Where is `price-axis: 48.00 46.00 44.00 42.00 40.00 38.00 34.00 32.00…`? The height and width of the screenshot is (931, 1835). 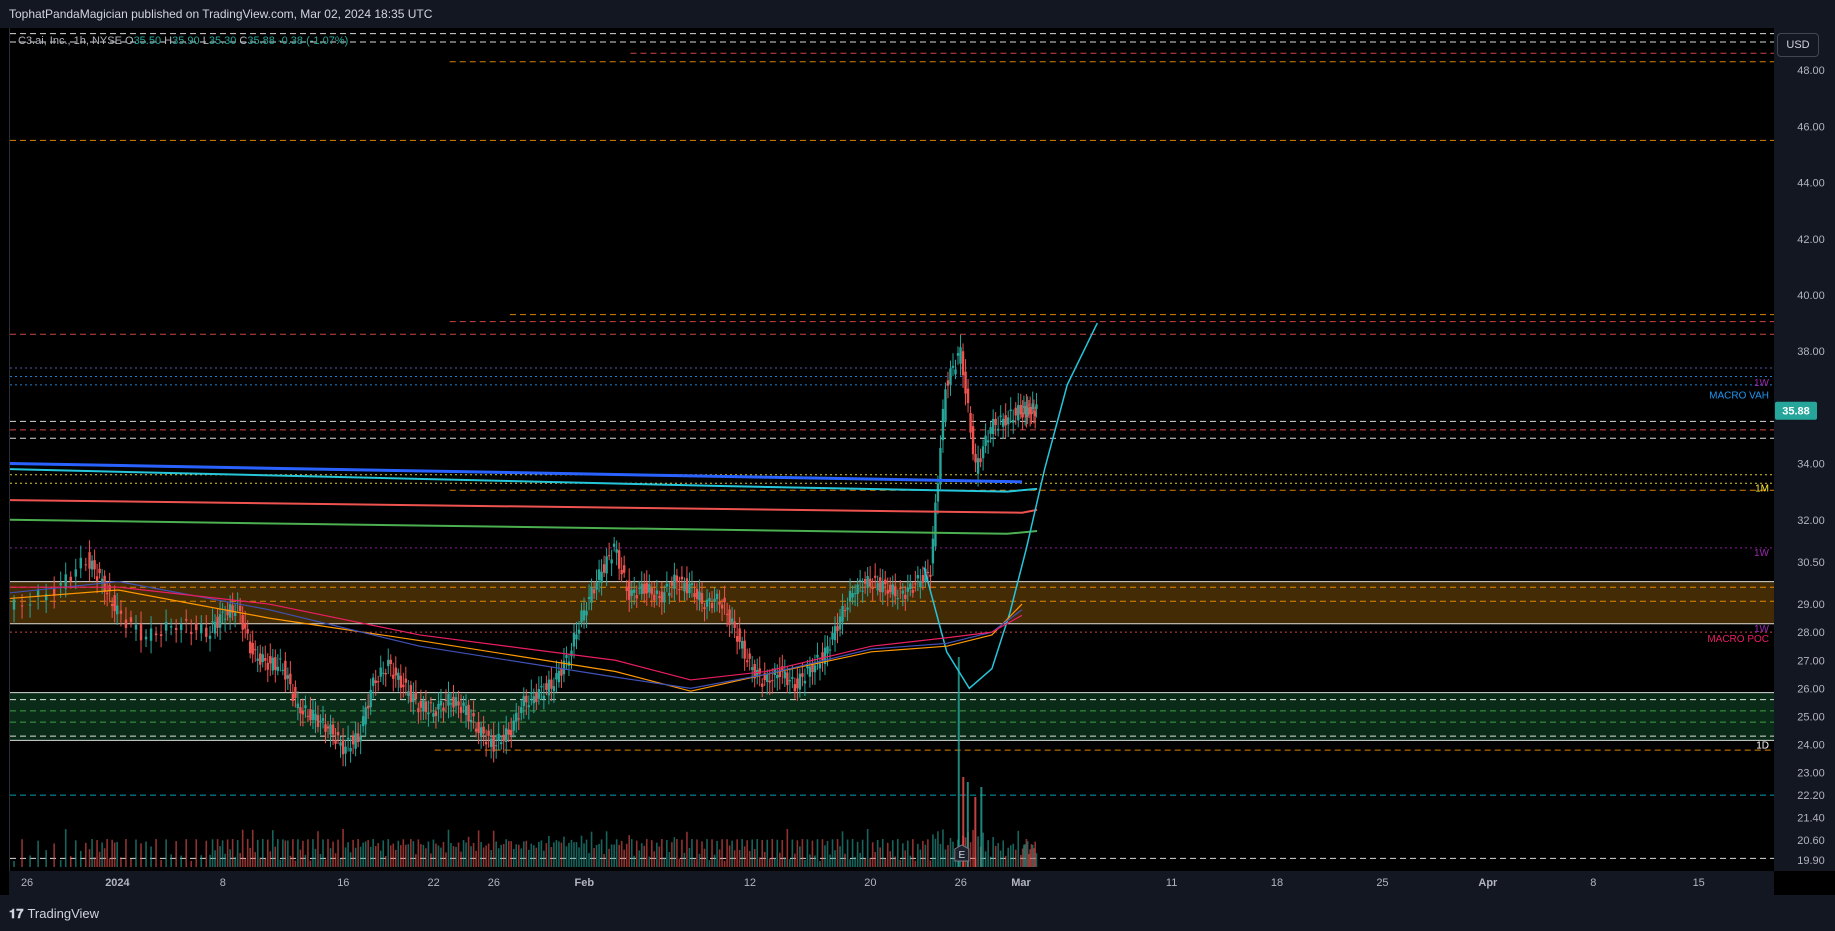 price-axis: 48.00 46.00 44.00 42.00 40.00 38.00 34.00 32.00… is located at coordinates (1804, 449).